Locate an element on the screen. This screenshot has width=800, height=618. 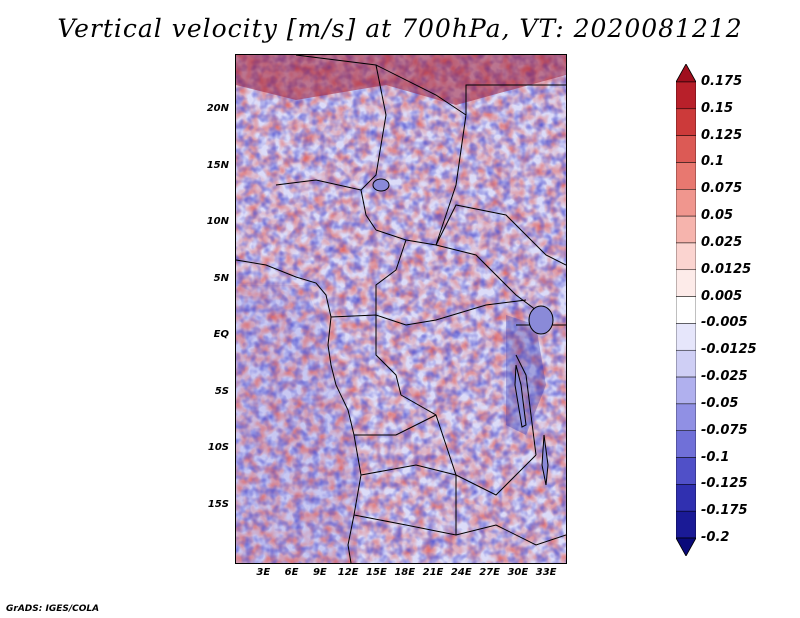
lat-tick-label: 5S is located at coordinates (221, 391).